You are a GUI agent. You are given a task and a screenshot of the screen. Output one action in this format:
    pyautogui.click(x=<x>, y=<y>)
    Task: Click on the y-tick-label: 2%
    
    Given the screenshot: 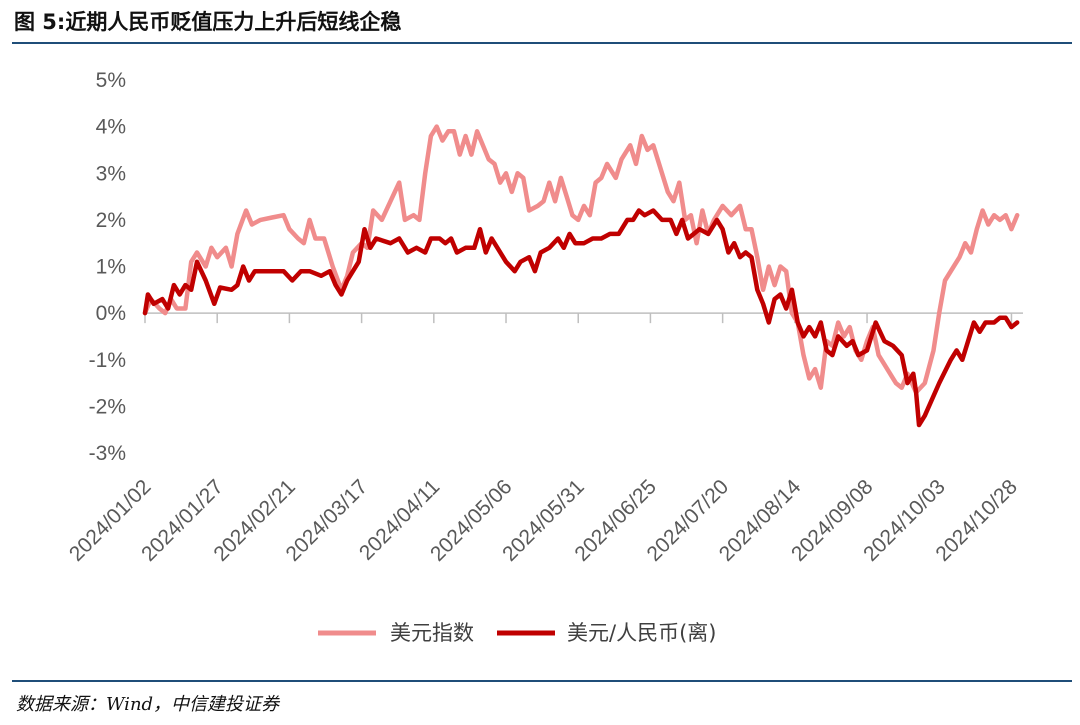 What is the action you would take?
    pyautogui.click(x=111, y=220)
    